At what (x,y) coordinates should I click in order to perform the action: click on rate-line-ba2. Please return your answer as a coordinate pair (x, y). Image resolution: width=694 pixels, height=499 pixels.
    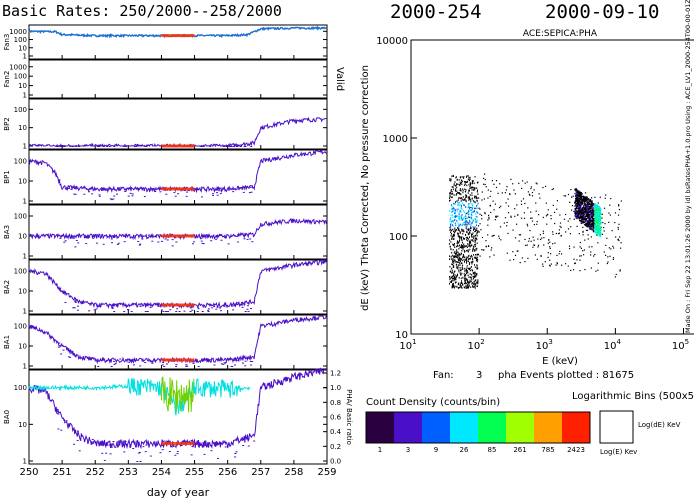
    Looking at the image, I should click on (177, 284).